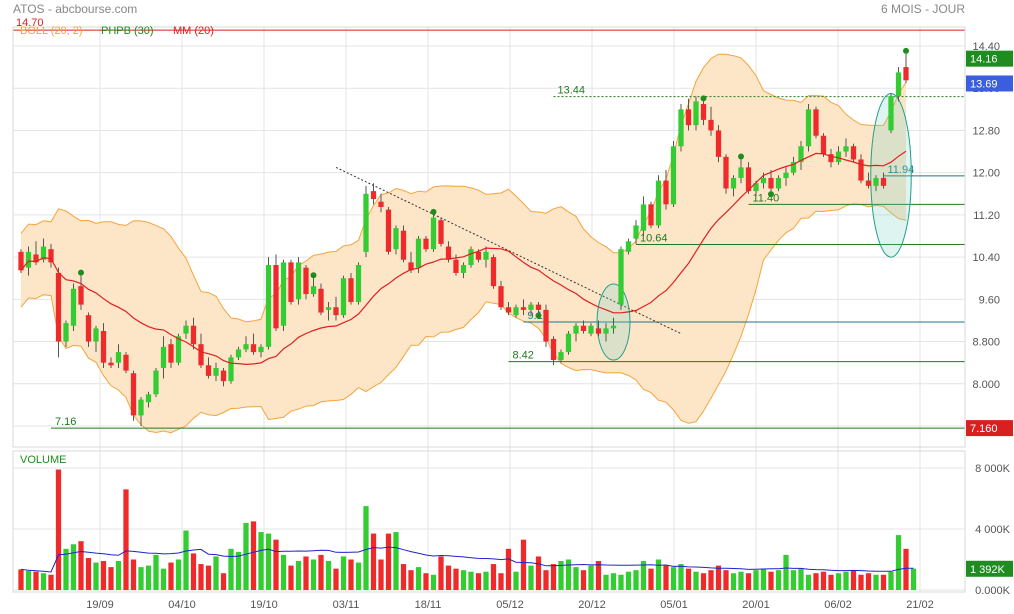  Describe the element at coordinates (838, 605) in the screenshot. I see `time-tick-label: 06/02` at that location.